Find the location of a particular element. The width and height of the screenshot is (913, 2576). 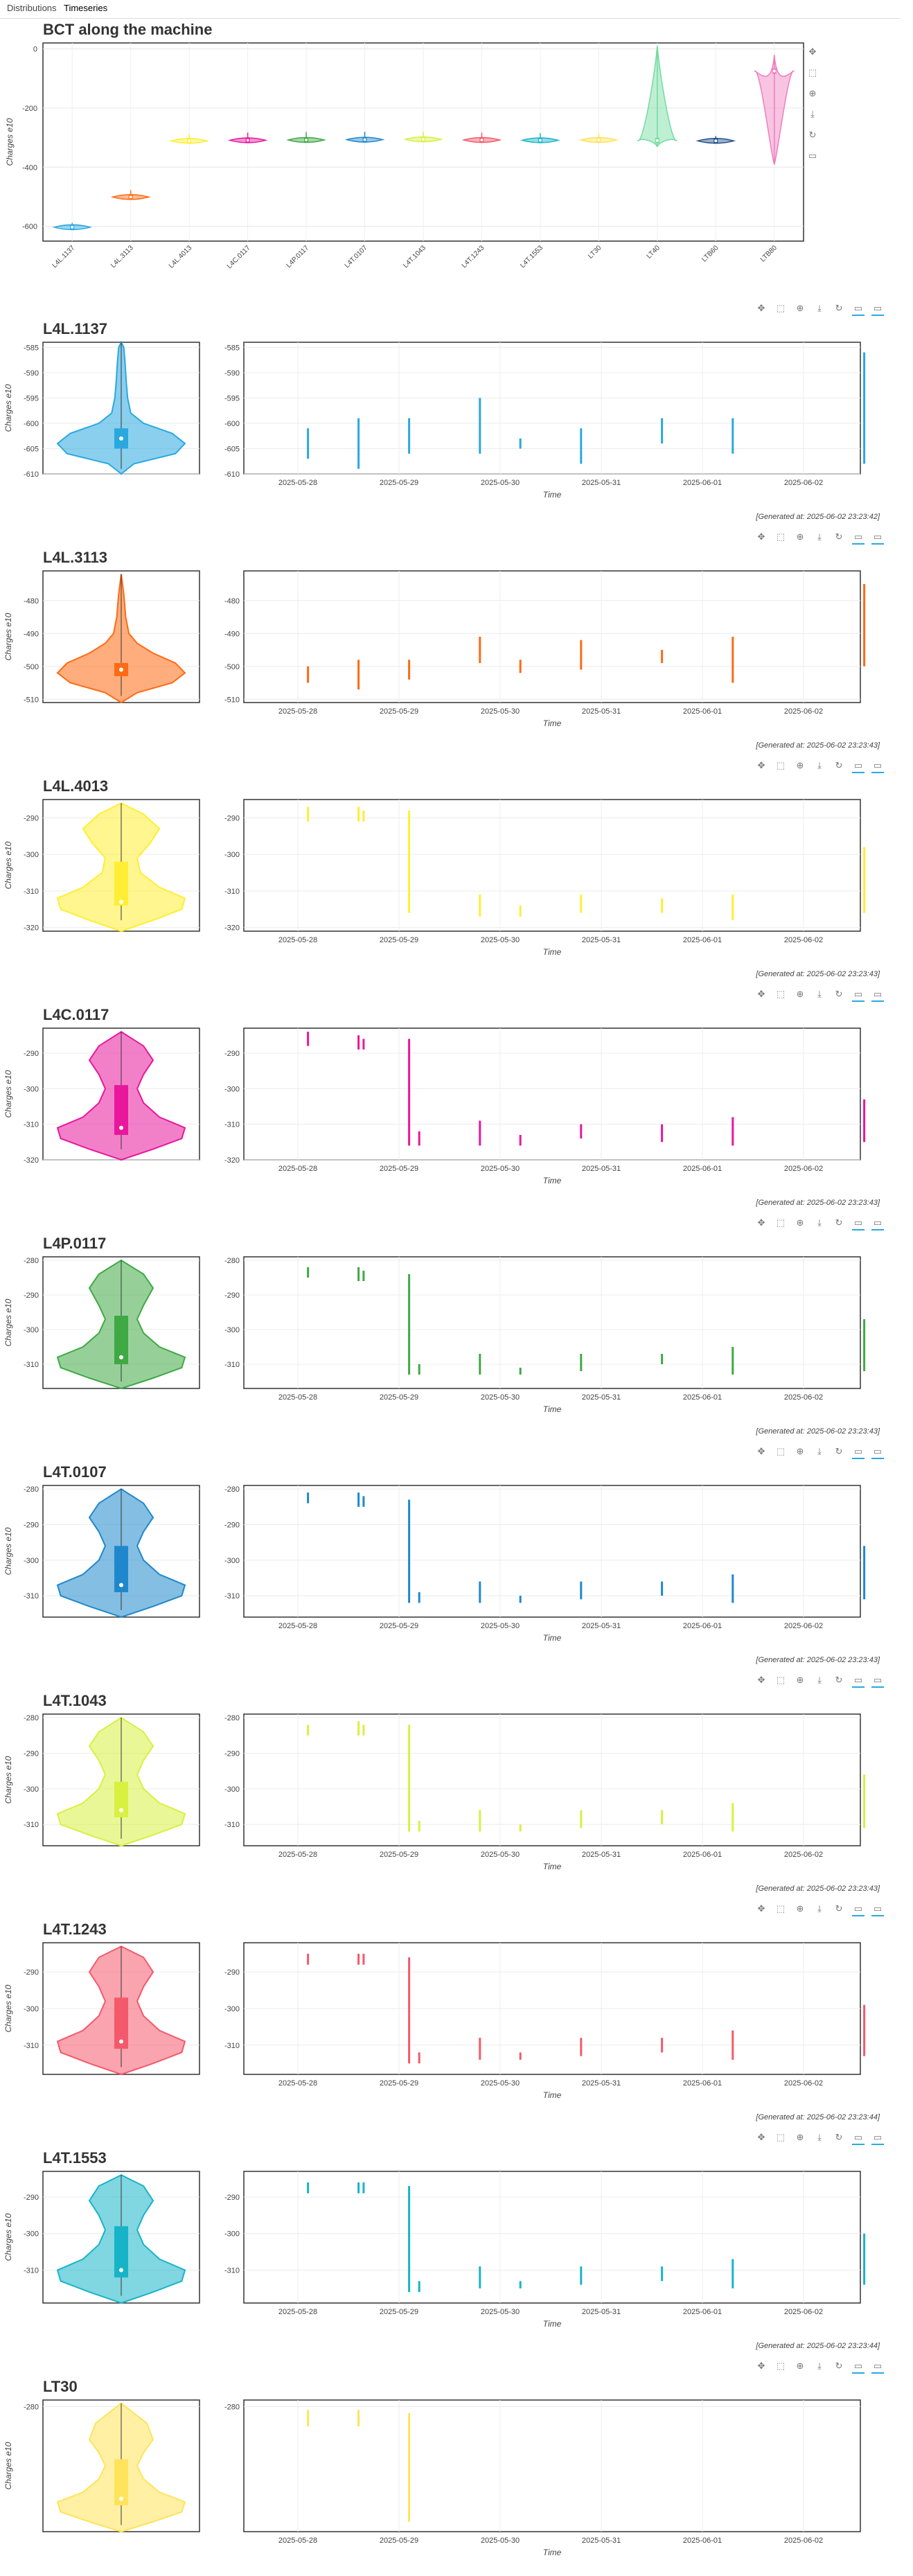

violin-body is located at coordinates (774, 111).